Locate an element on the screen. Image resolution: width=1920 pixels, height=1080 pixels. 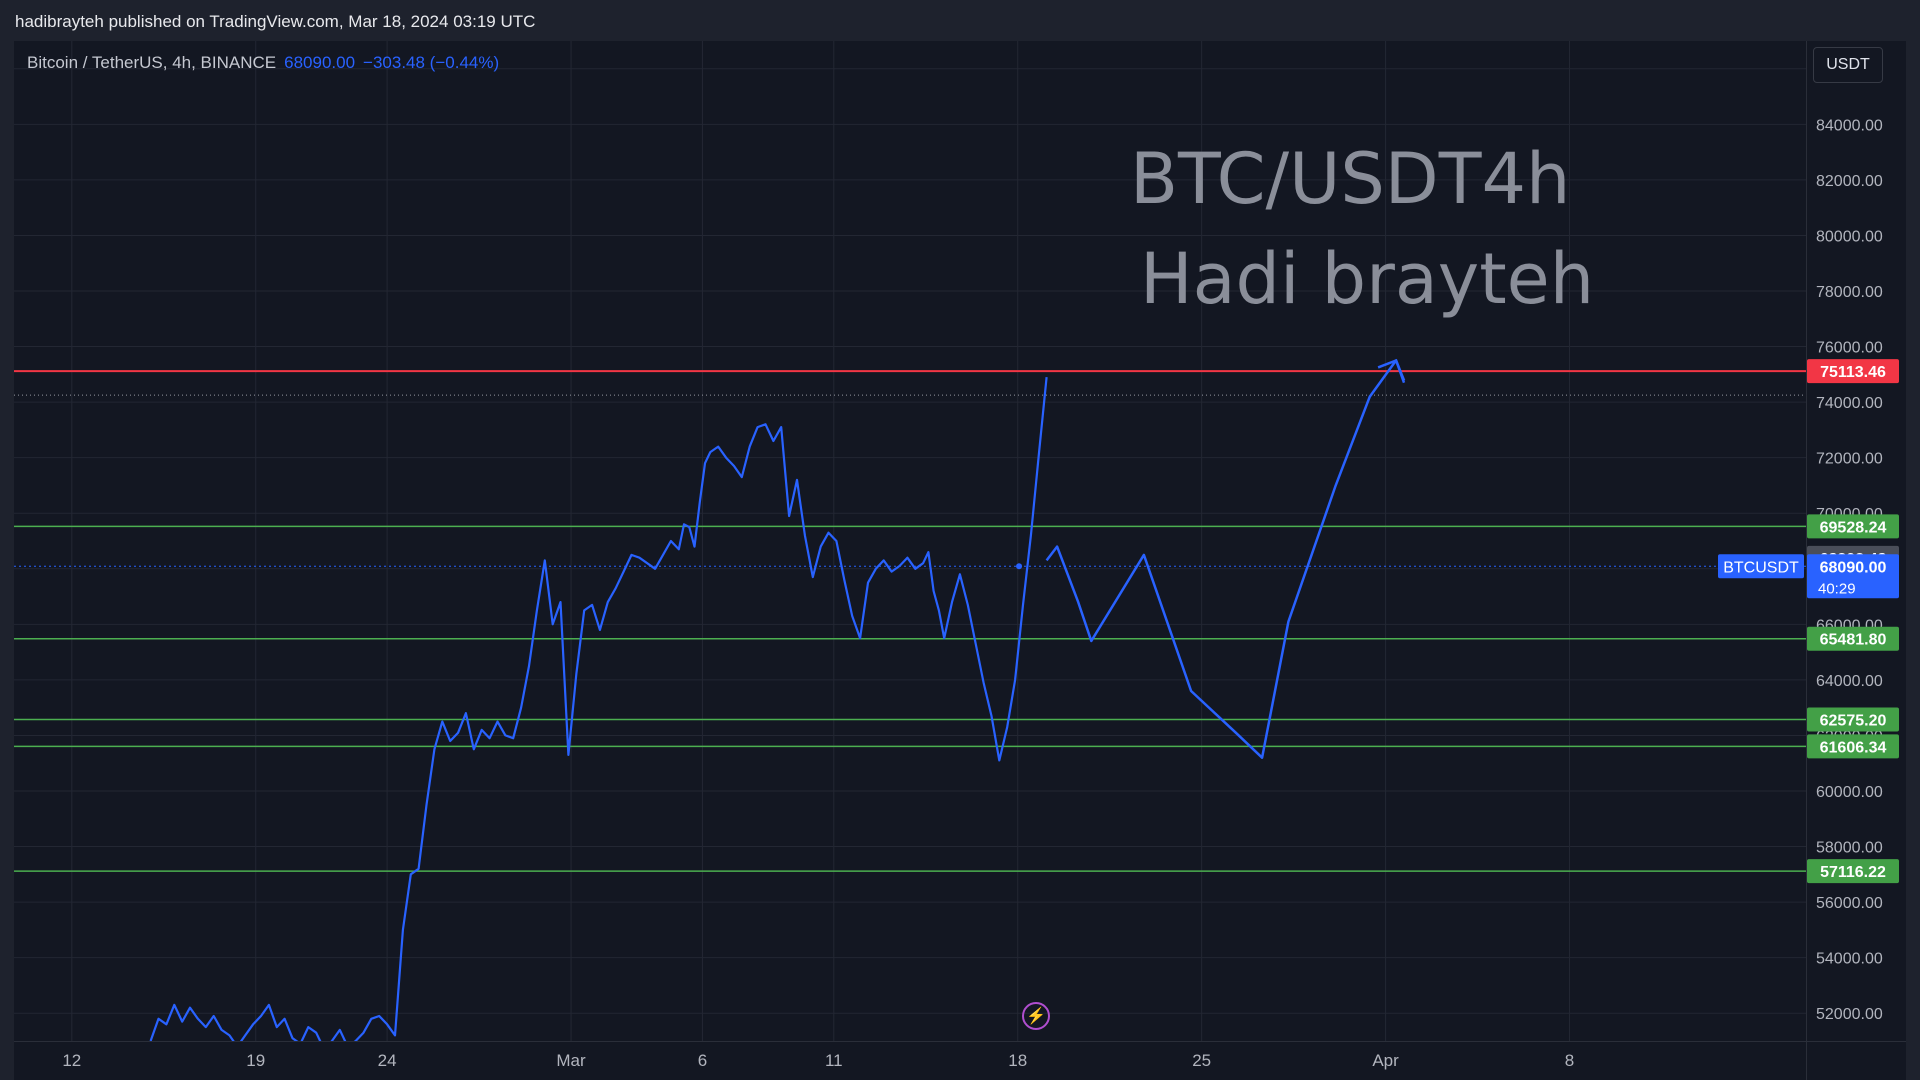
x-tick-label: 24 is located at coordinates (387, 1060).